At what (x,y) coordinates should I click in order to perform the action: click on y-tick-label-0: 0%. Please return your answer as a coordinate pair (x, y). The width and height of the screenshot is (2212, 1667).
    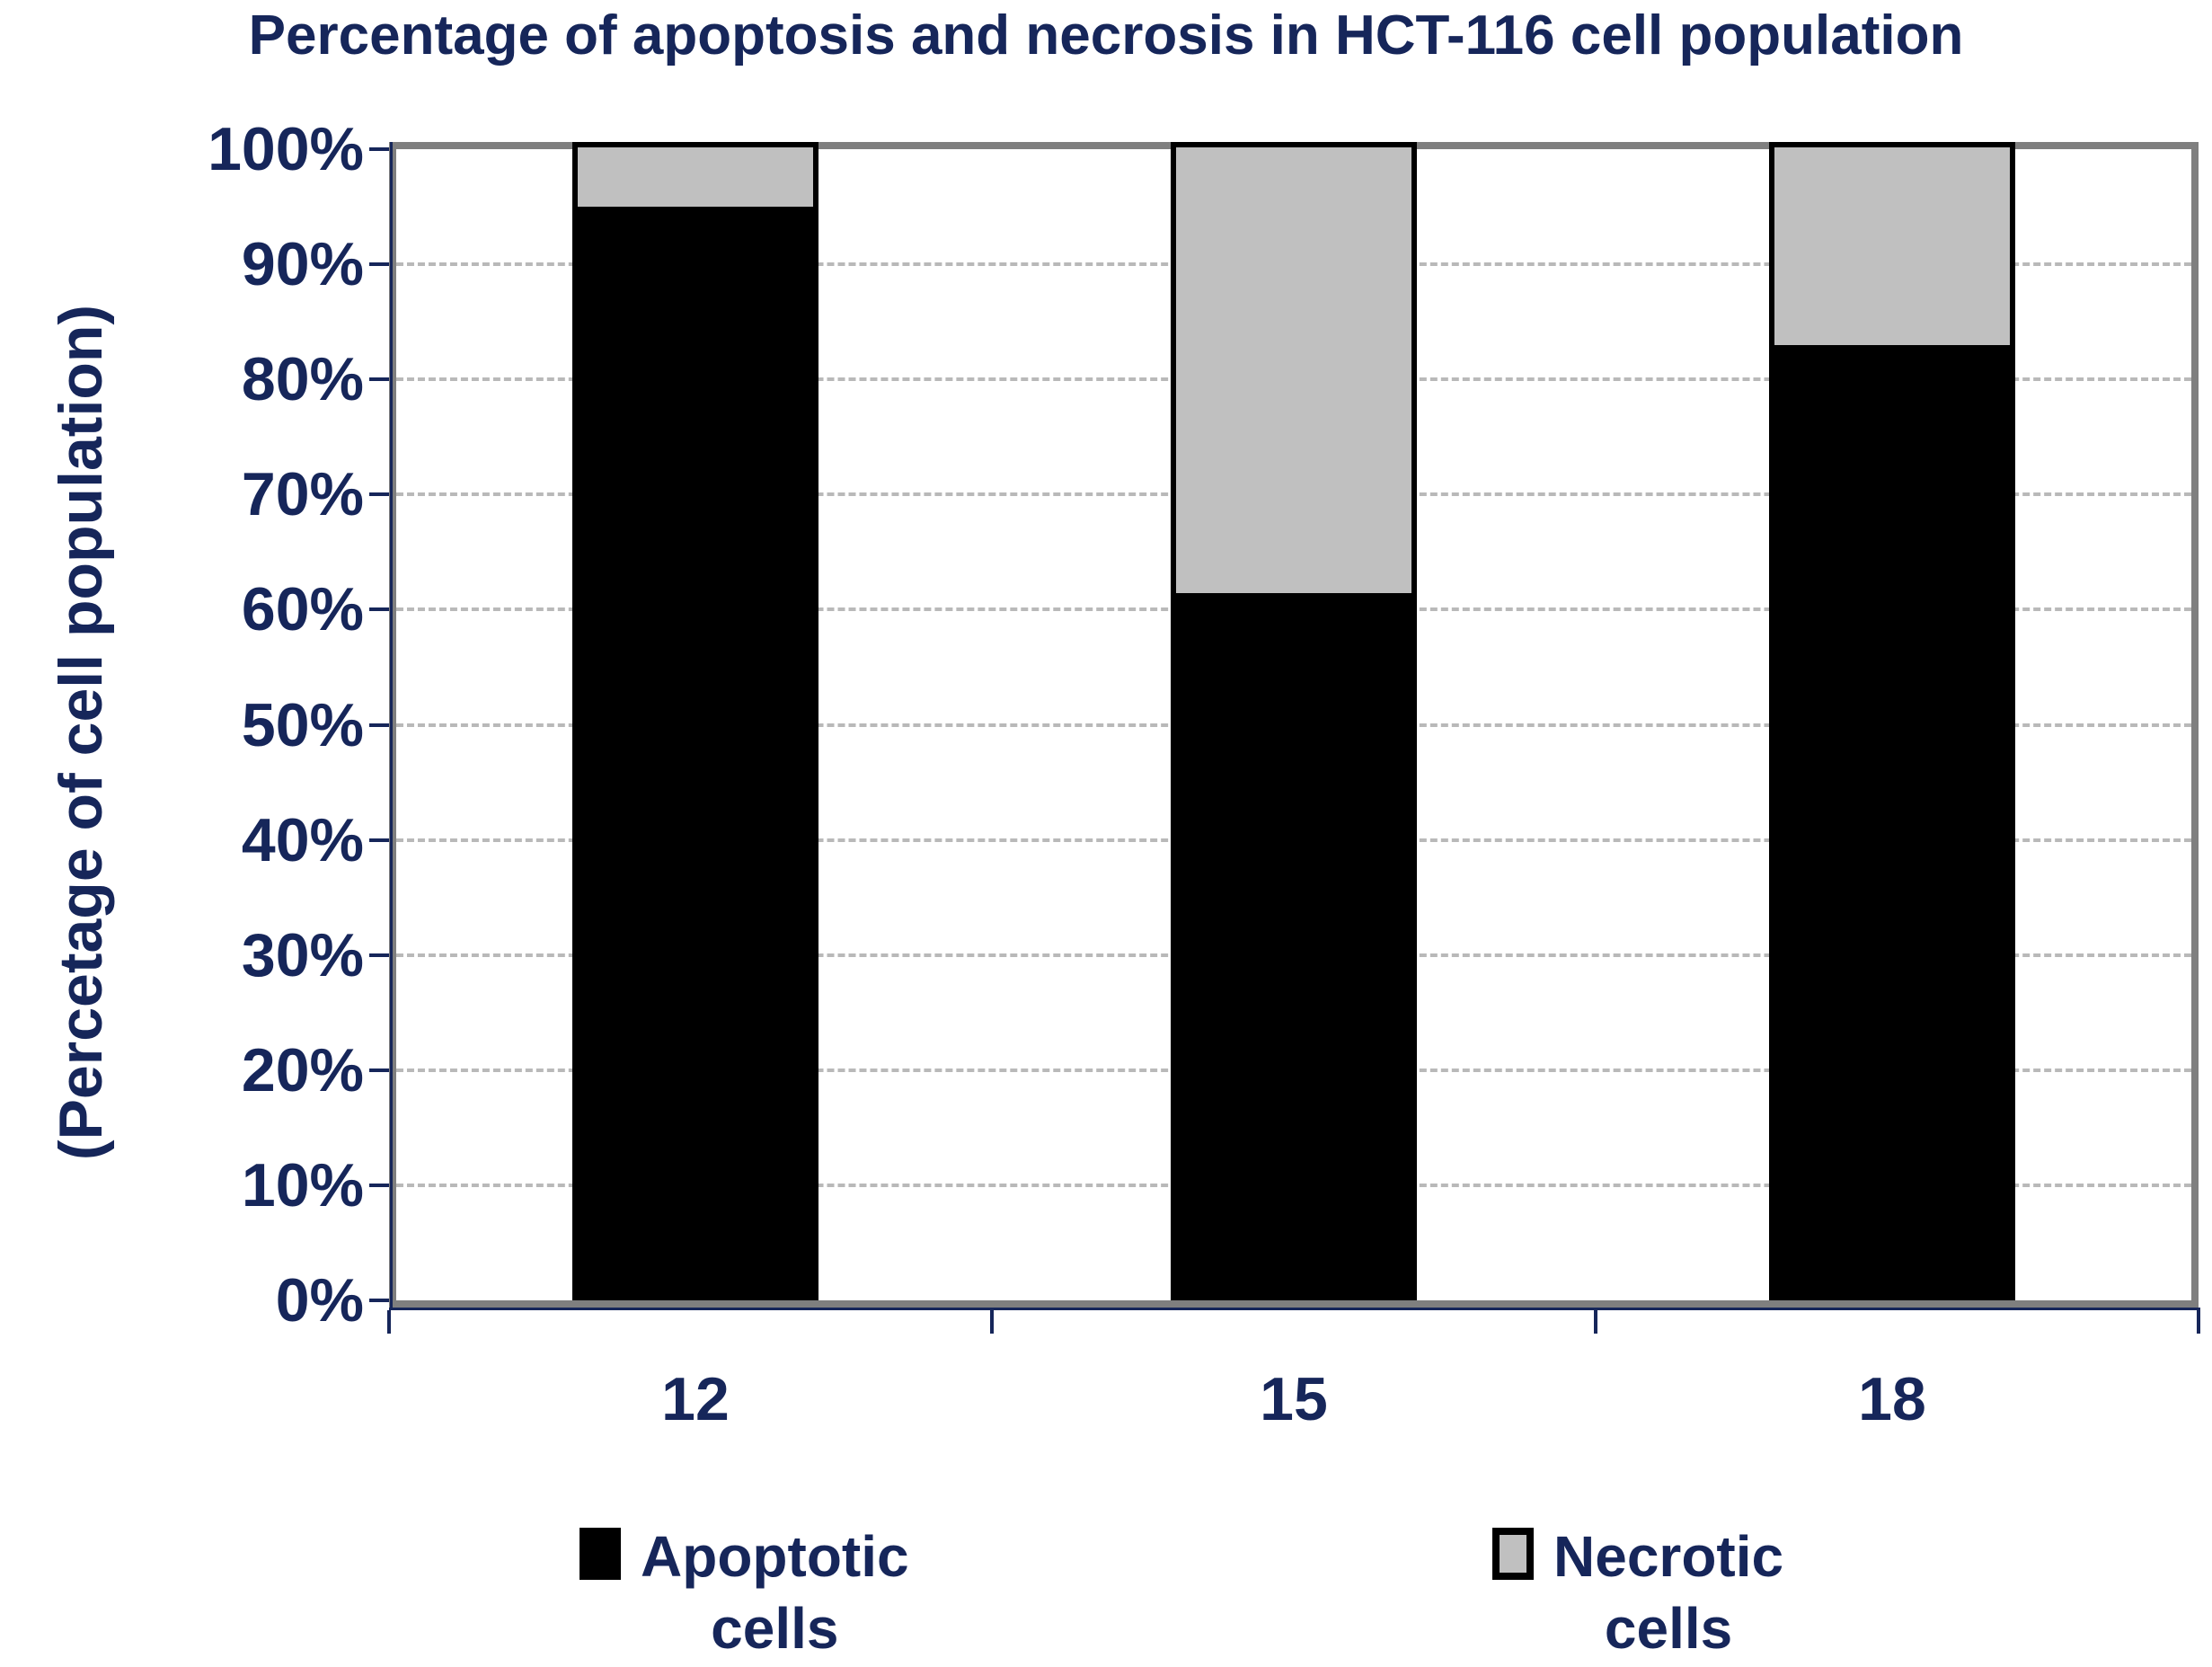
    Looking at the image, I should click on (319, 1300).